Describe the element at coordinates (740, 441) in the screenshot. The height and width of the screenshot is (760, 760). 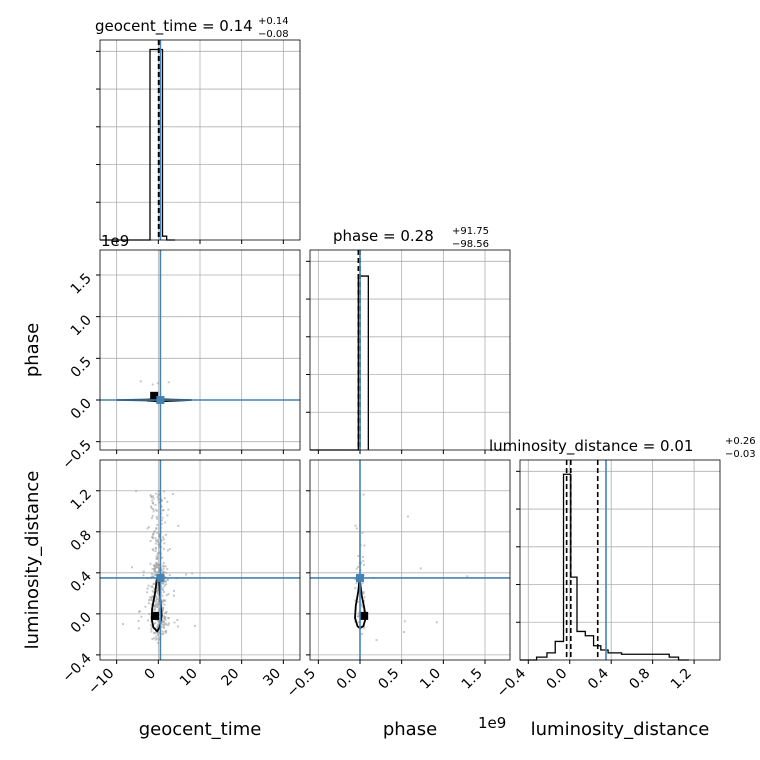
I see `title-luminosity-distance-sup: +0.26` at that location.